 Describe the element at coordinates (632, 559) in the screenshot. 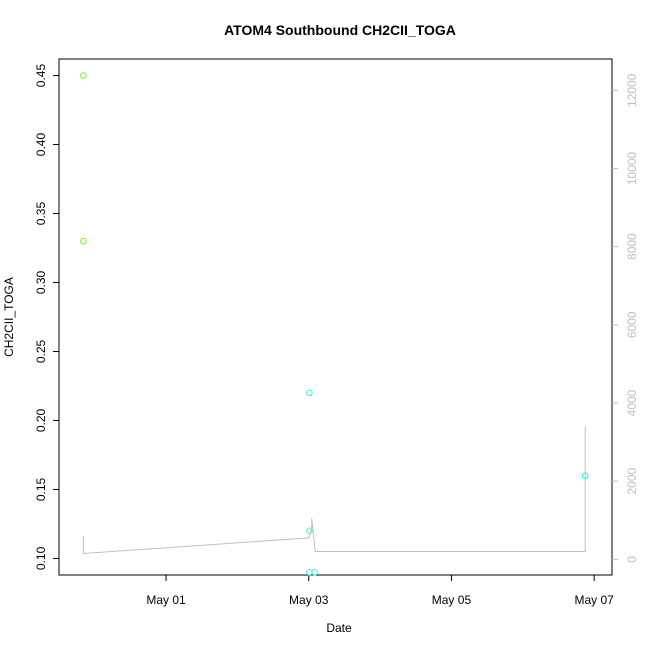

I see `y2-tick-label: 0` at that location.